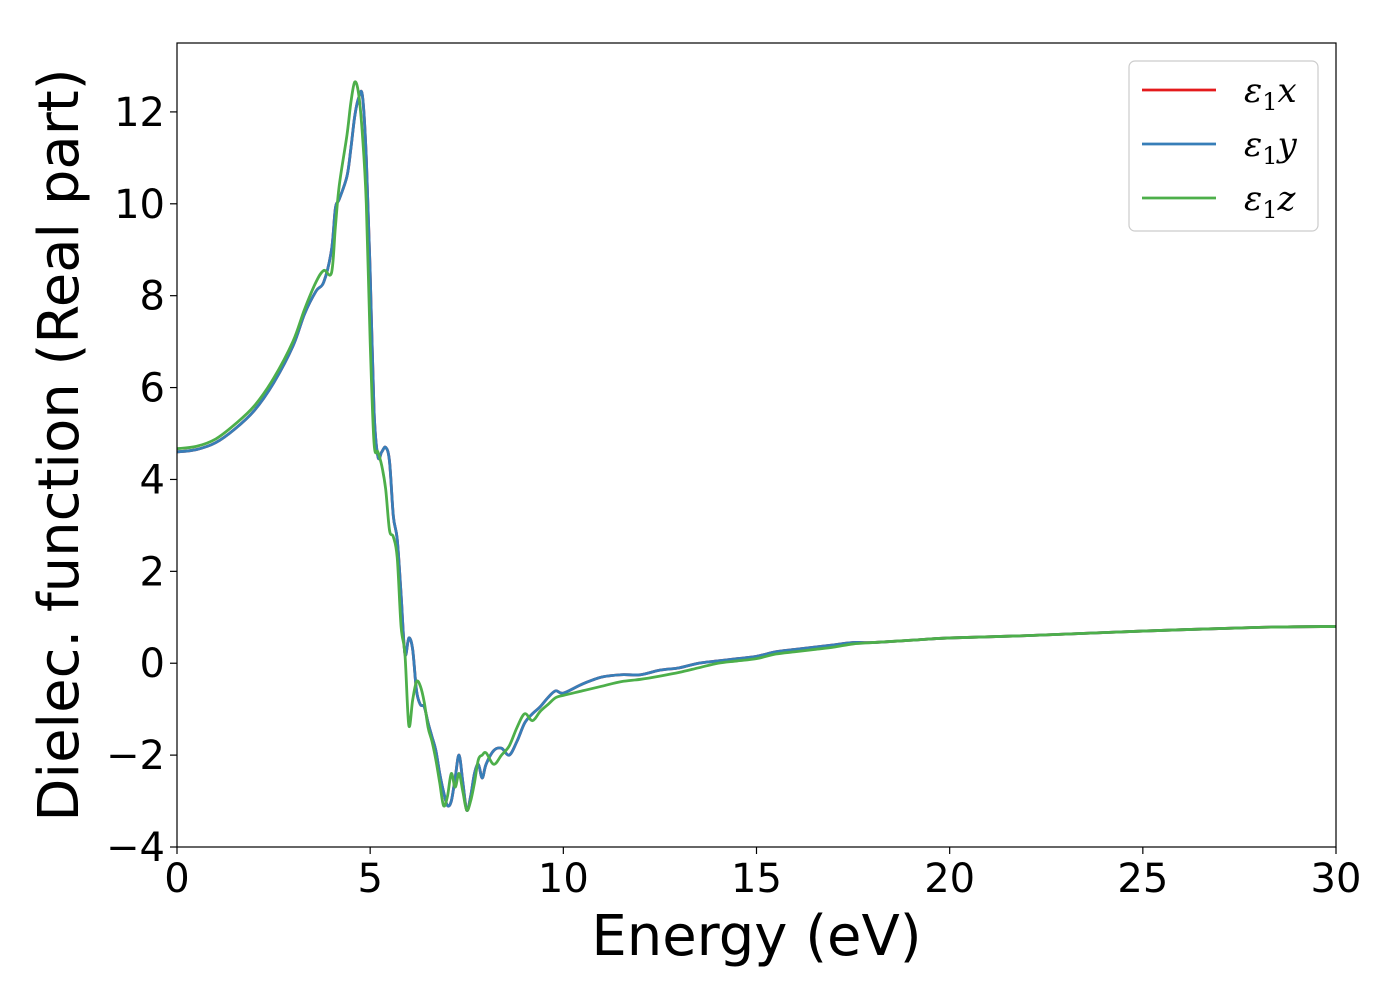  Describe the element at coordinates (756, 879) in the screenshot. I see `x-tick-label: 15` at that location.